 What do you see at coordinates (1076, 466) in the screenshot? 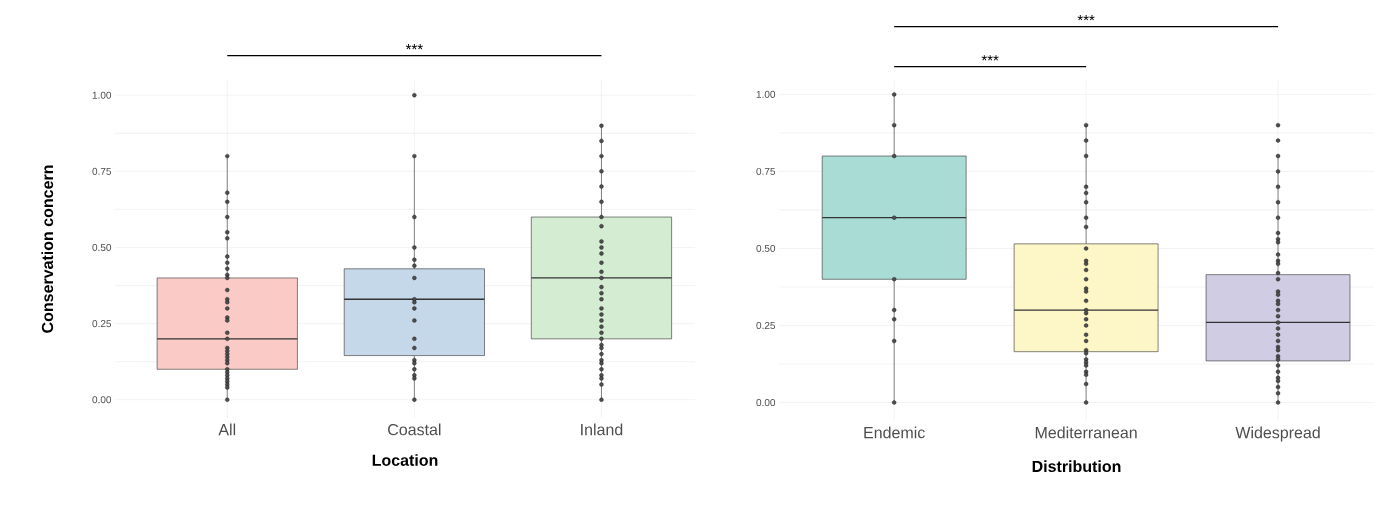
I see `x-axis-title: Distribution` at bounding box center [1076, 466].